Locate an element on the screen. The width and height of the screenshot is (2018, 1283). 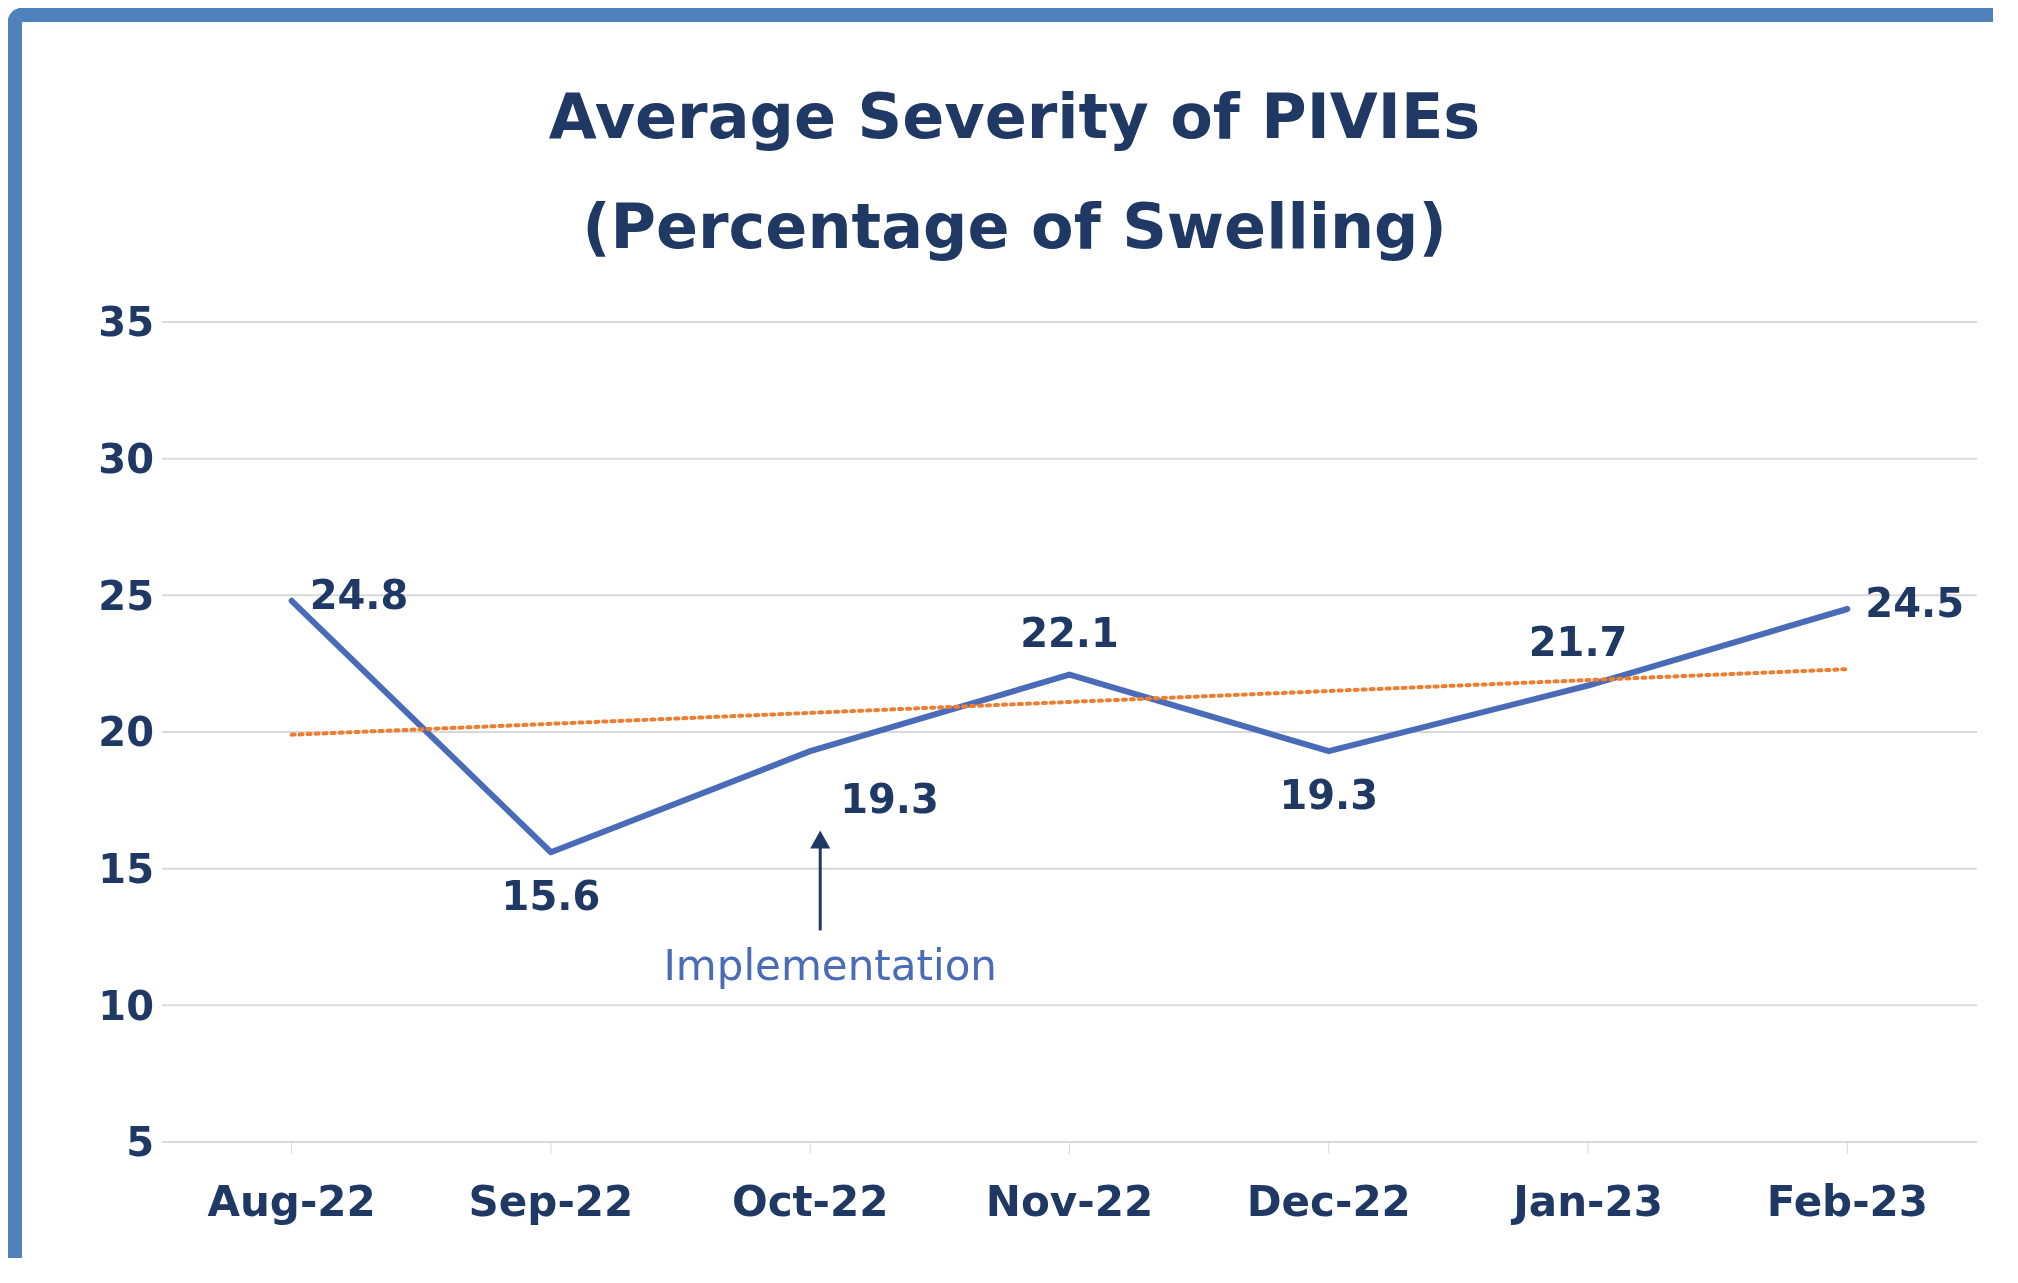
x-tick-label: Sep-22 is located at coordinates (551, 1201).